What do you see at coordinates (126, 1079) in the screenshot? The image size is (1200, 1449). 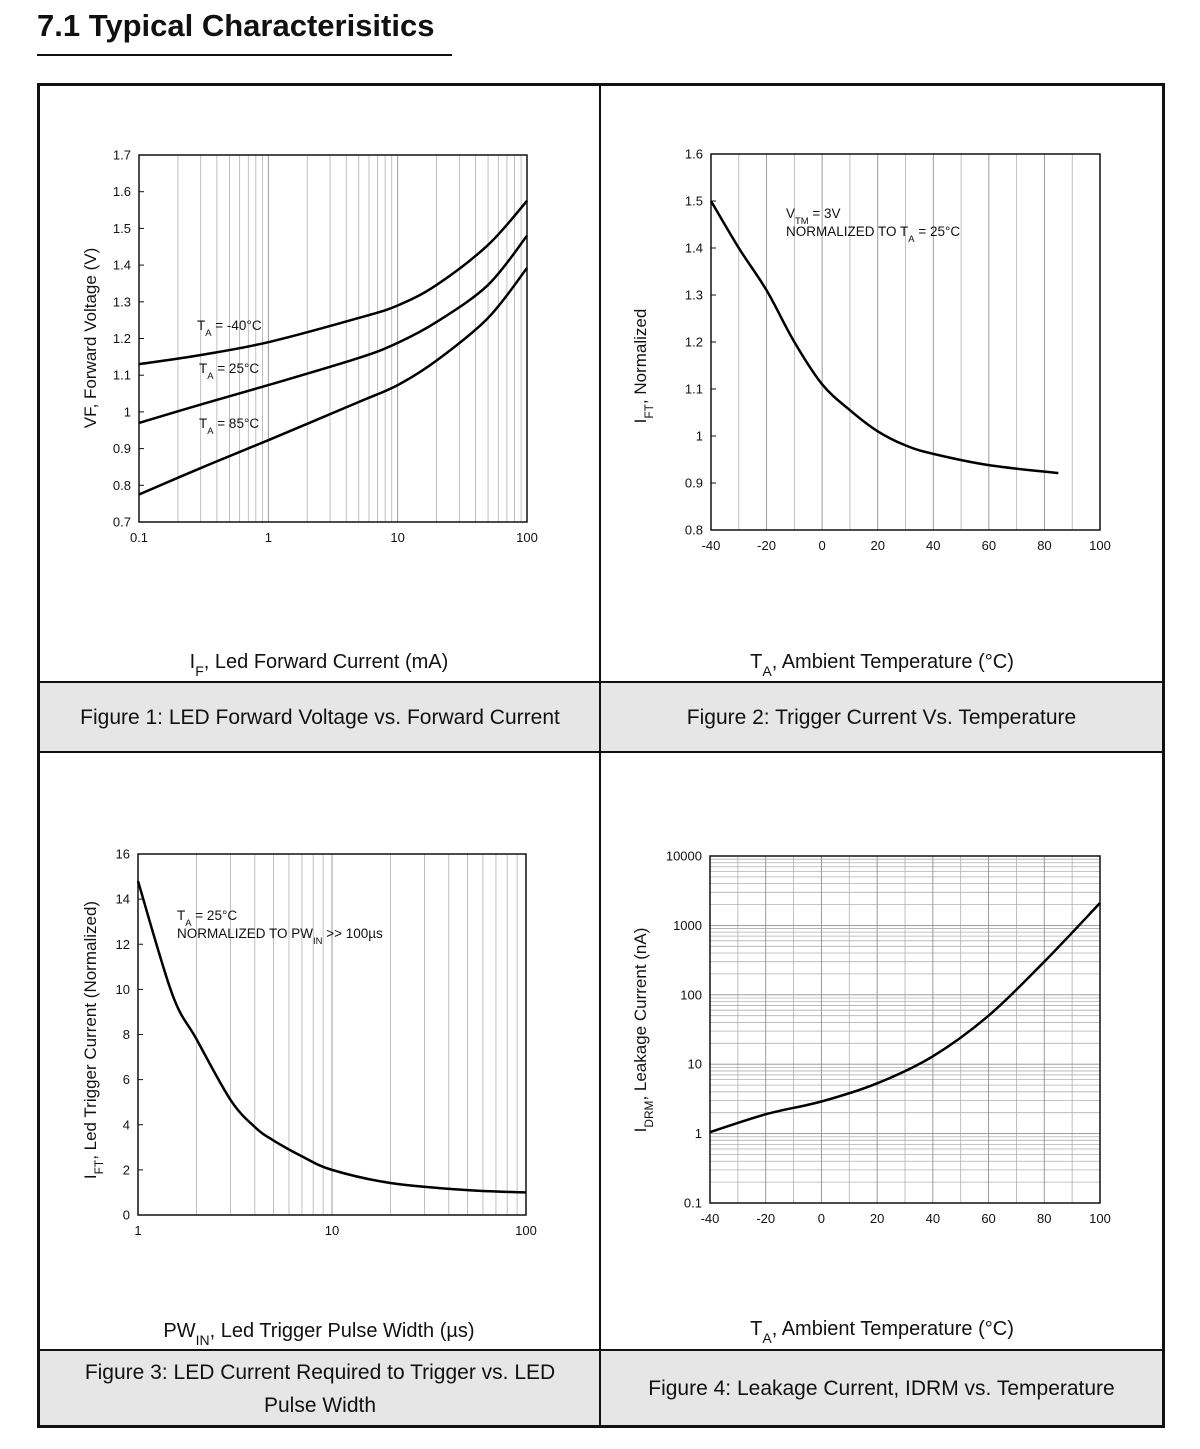 I see `y-tick-label: 6` at bounding box center [126, 1079].